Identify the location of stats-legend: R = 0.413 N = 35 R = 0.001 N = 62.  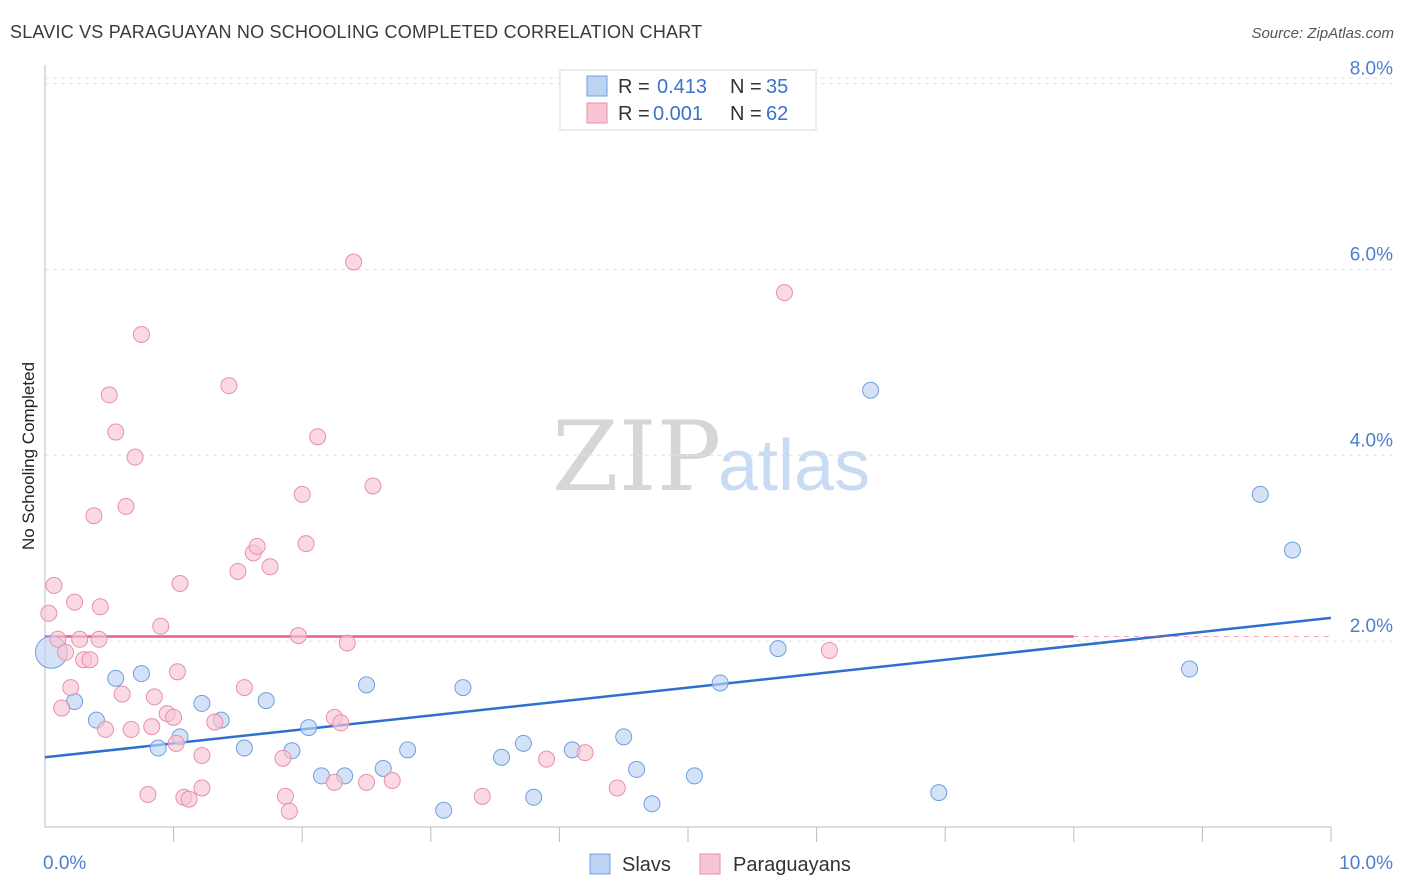
(688, 100).